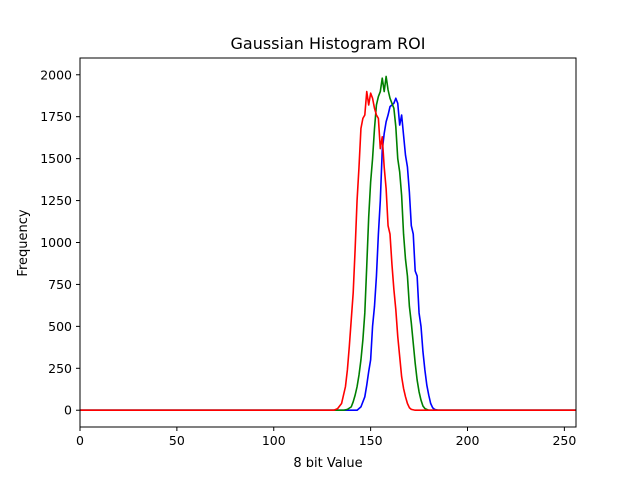 This screenshot has height=480, width=640. What do you see at coordinates (60, 368) in the screenshot?
I see `y-tick-label: 250` at bounding box center [60, 368].